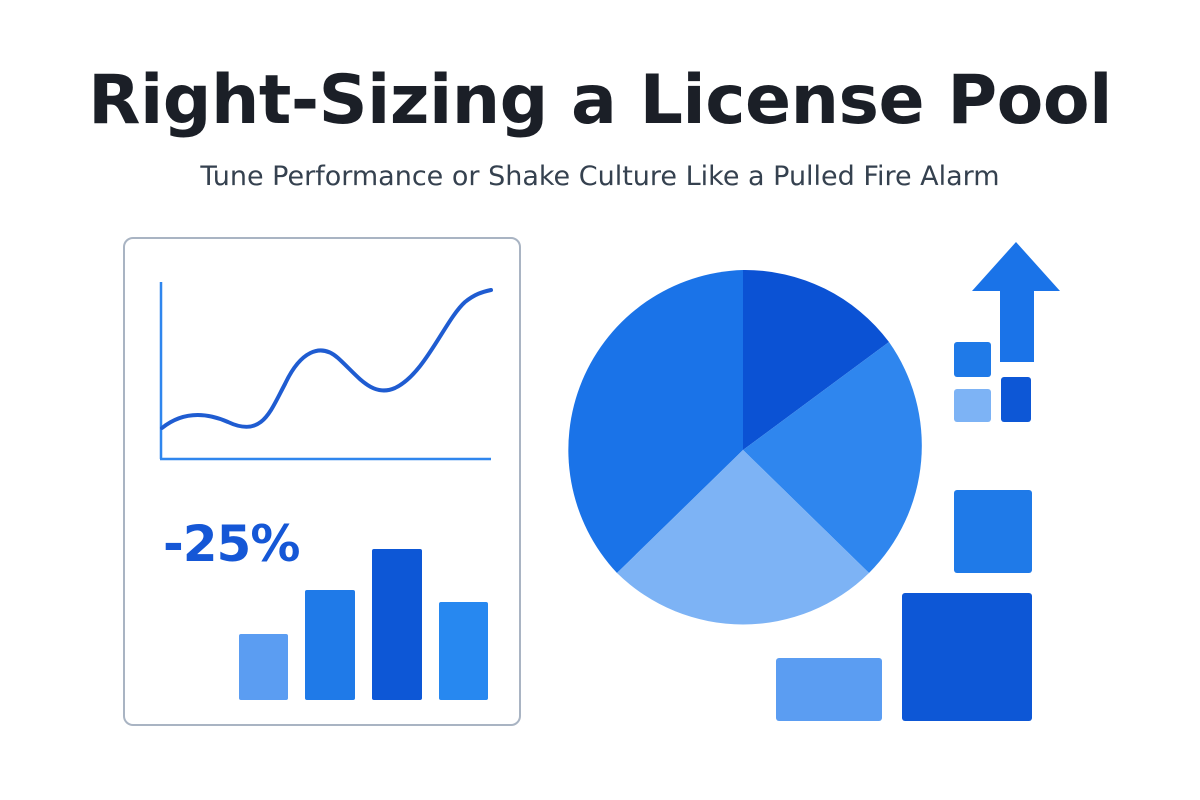 Image resolution: width=1200 pixels, height=800 pixels. Describe the element at coordinates (993, 531) in the screenshot. I see `medium-square` at that location.